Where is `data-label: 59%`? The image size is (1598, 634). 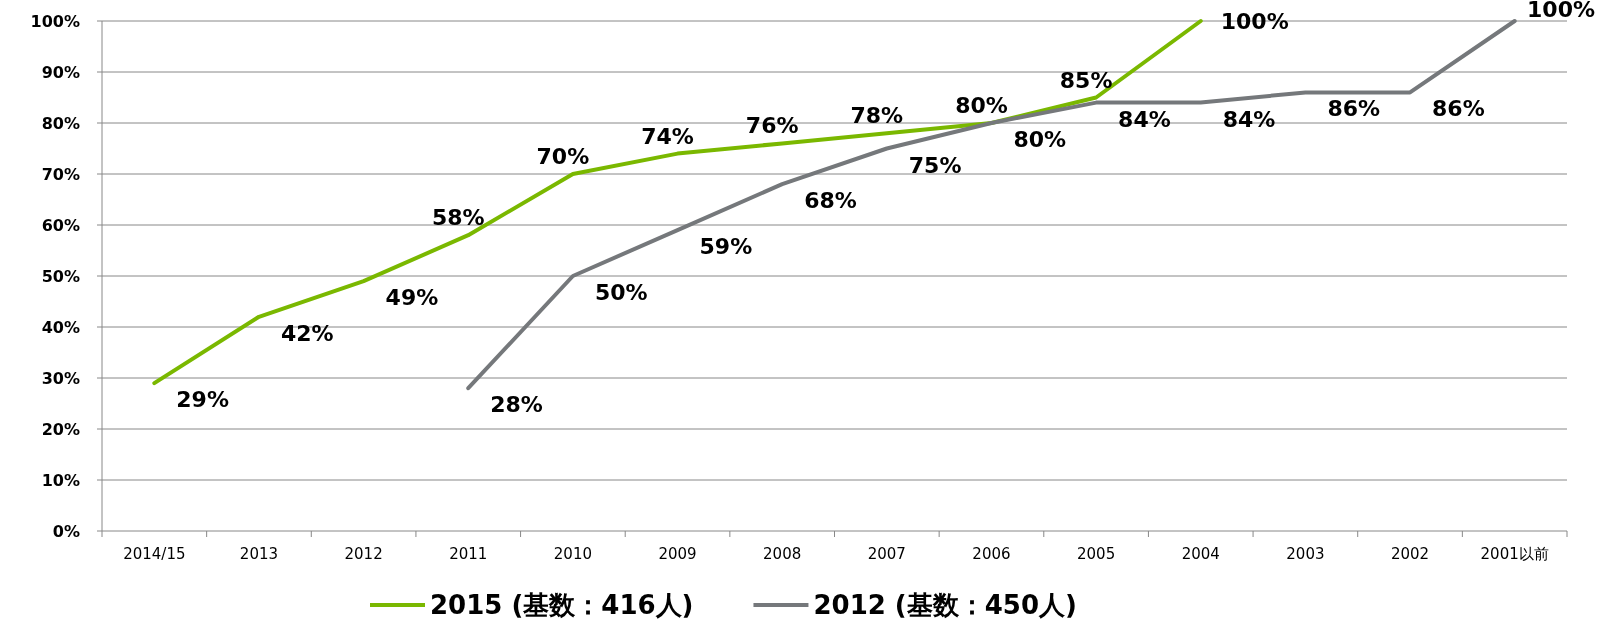
data-label: 59% is located at coordinates (726, 247).